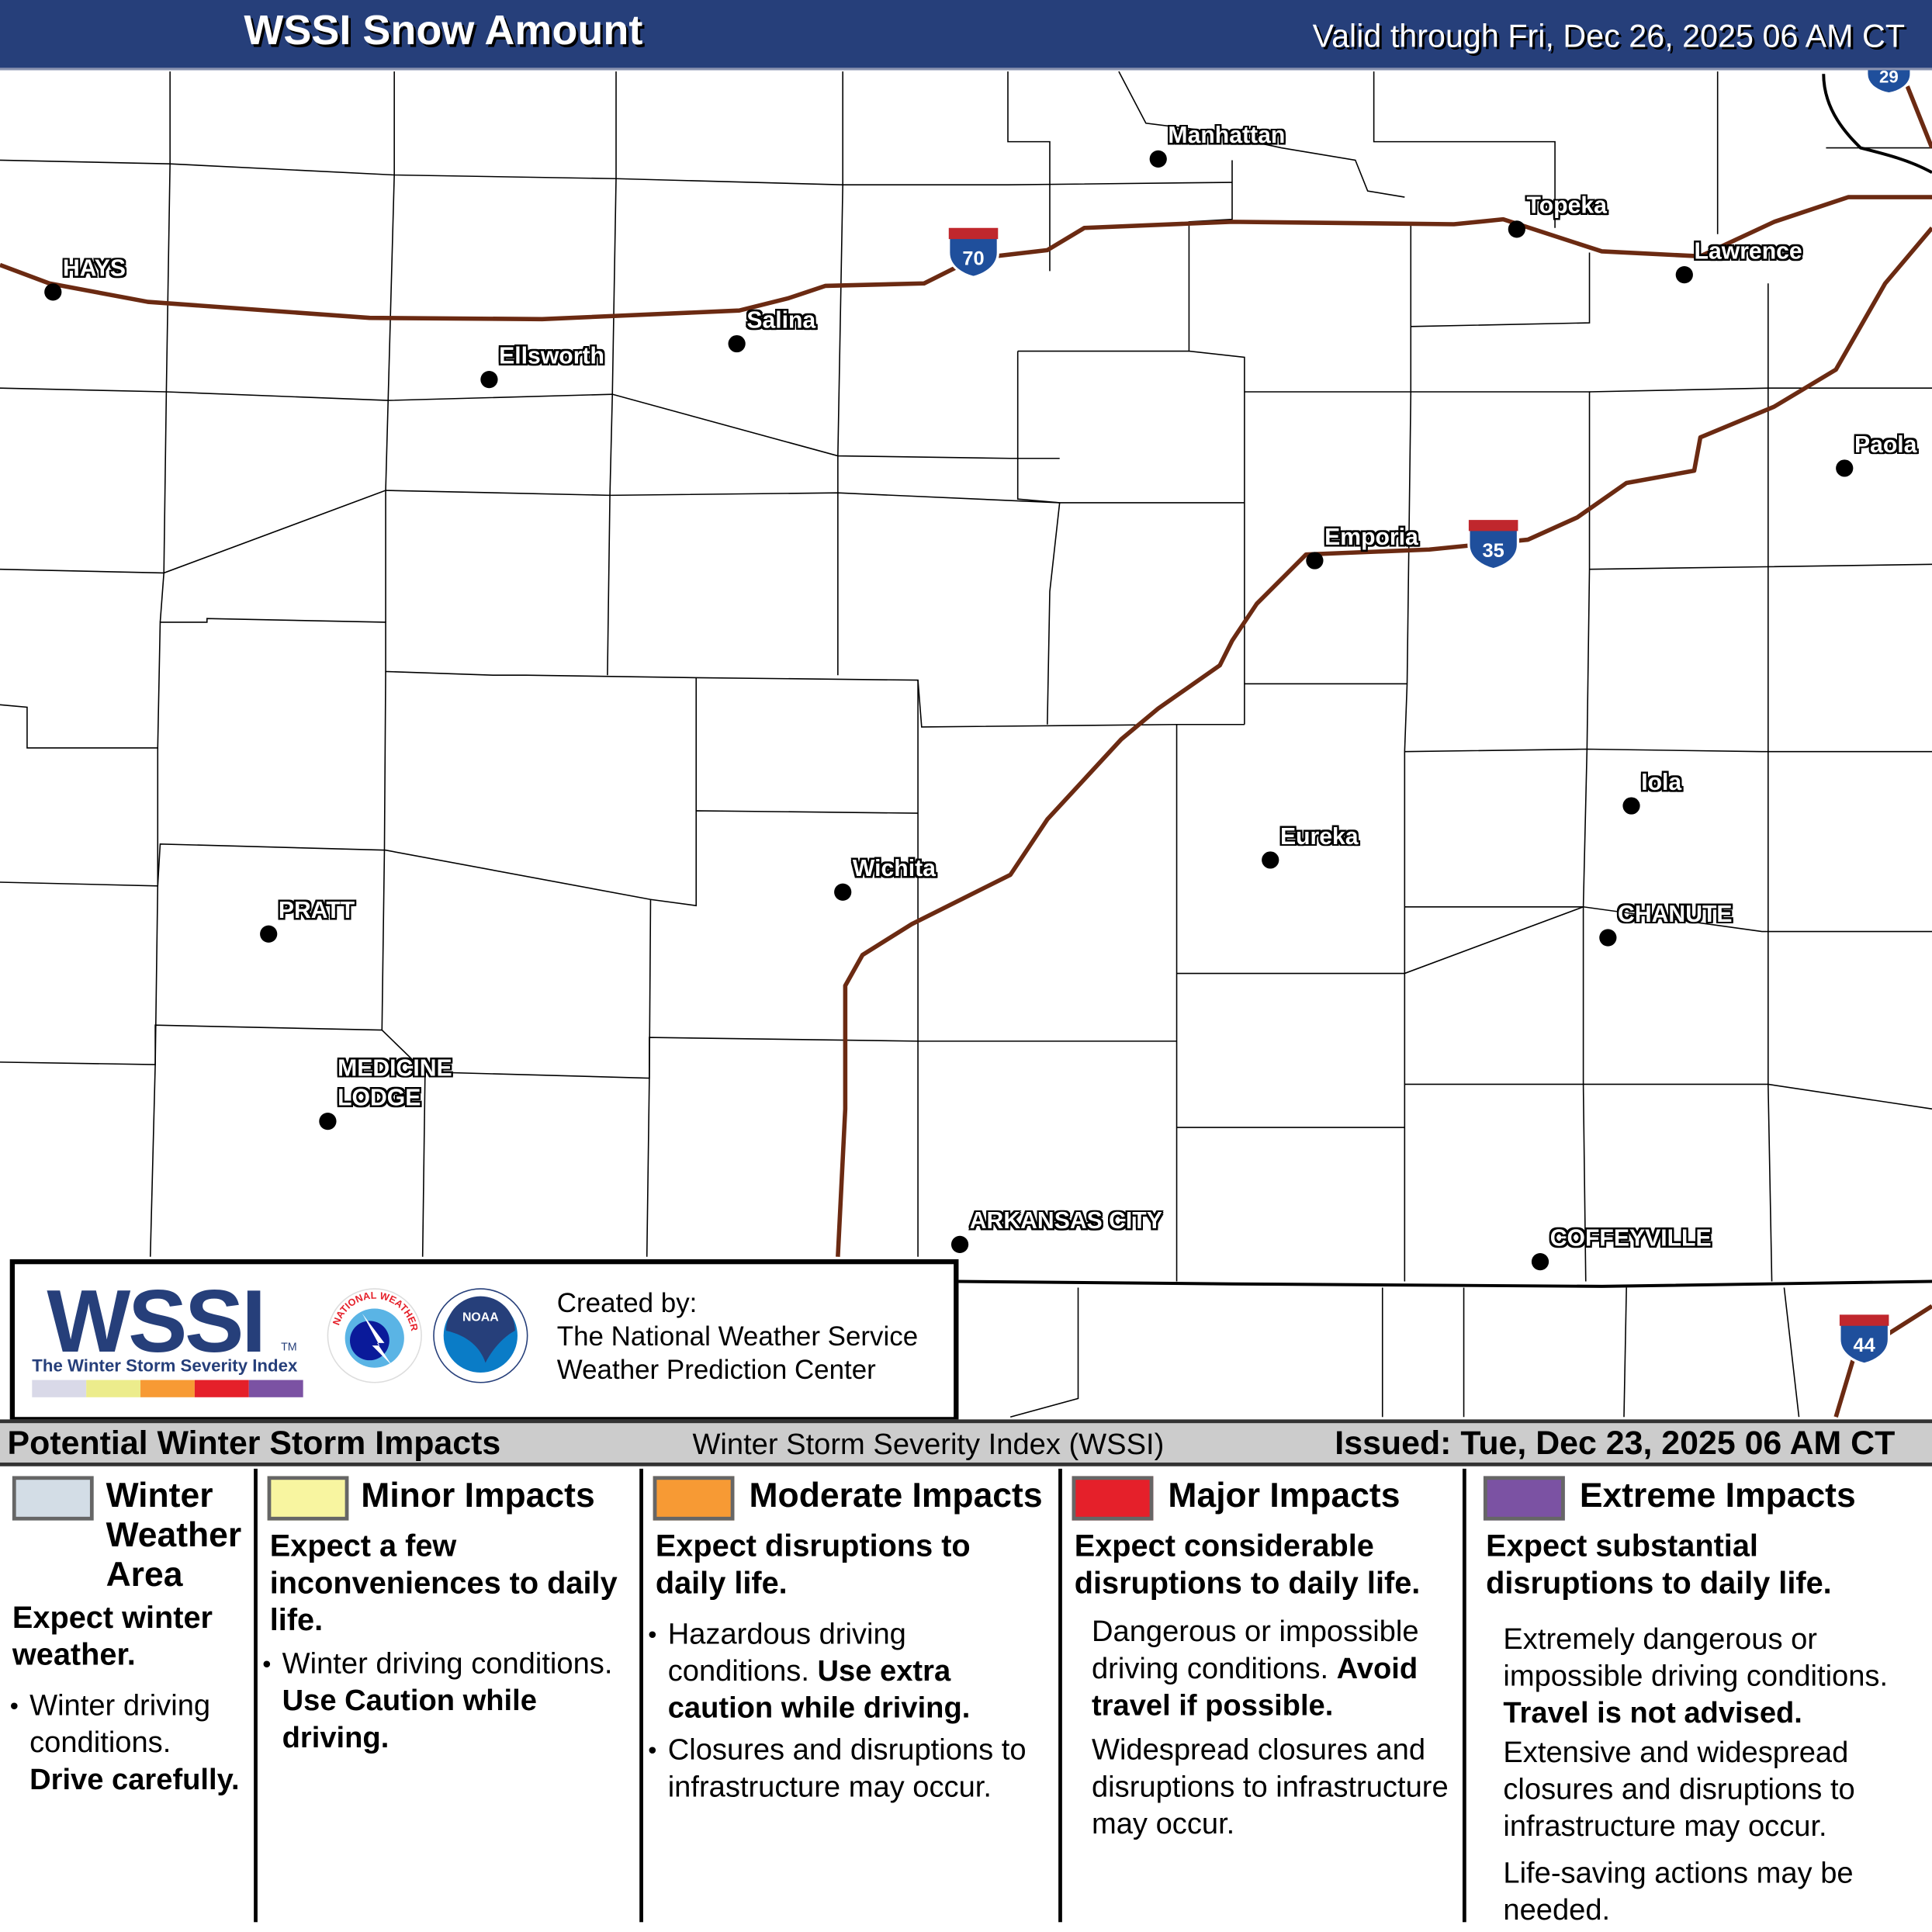 This screenshot has width=1932, height=1932. Describe the element at coordinates (1609, 35) in the screenshot. I see `valid-time: Valid through Fri, Dec 26, 2025 06 AM CT` at that location.